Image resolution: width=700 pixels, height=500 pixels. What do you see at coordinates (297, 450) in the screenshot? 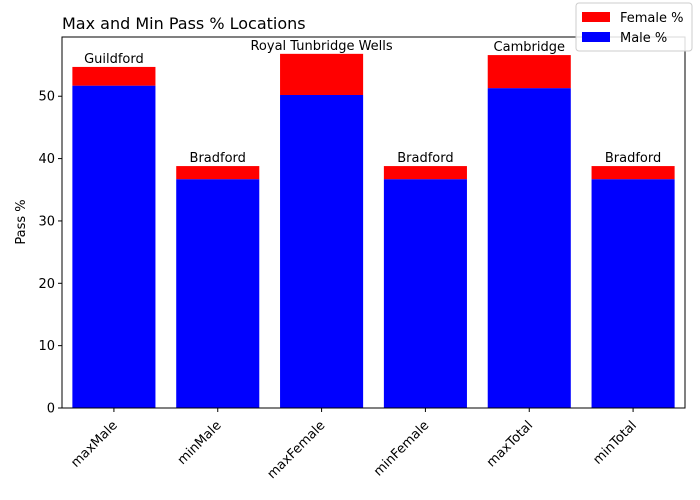
I see `x-tick-label: maxFemale` at bounding box center [297, 450].